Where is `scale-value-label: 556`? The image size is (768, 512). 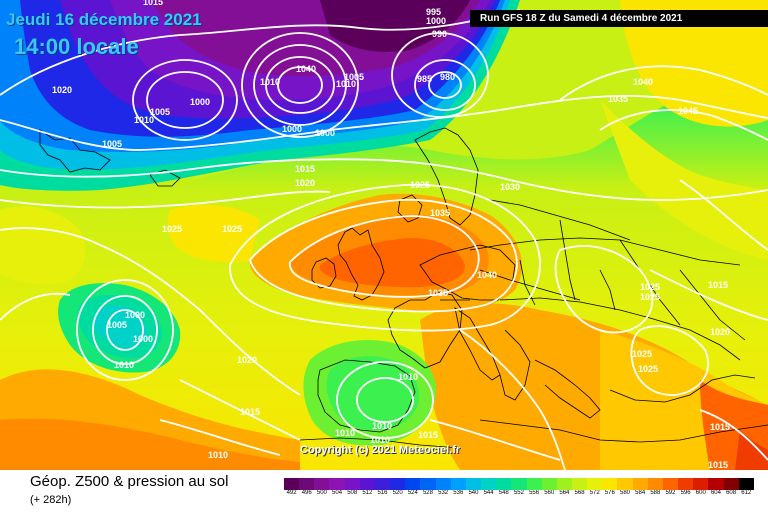
scale-value-label: 556 is located at coordinates (534, 493).